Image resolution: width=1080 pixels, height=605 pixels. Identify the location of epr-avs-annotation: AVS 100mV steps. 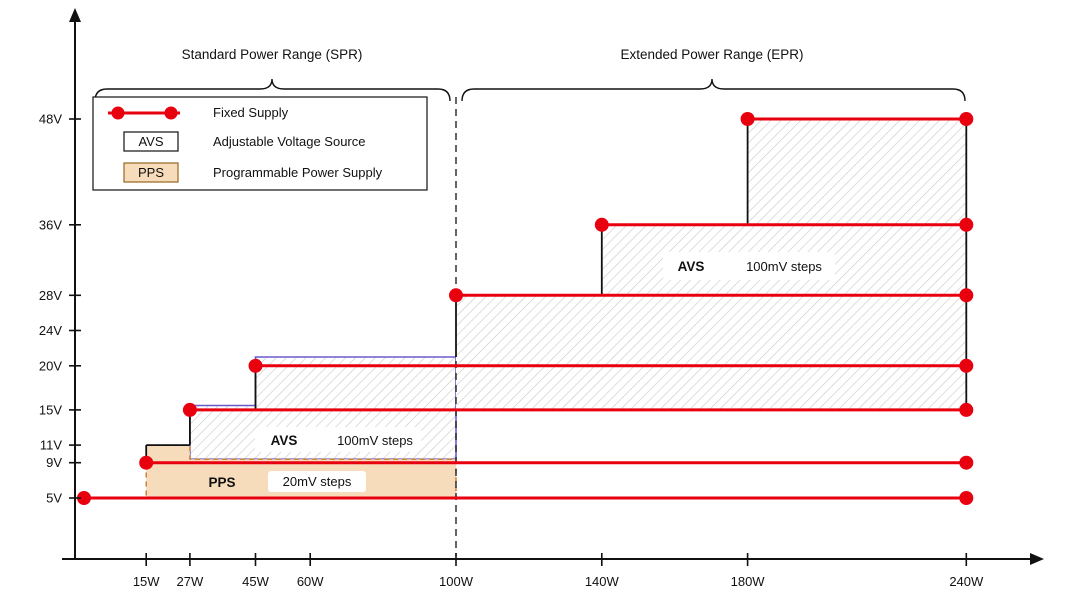
(749, 266).